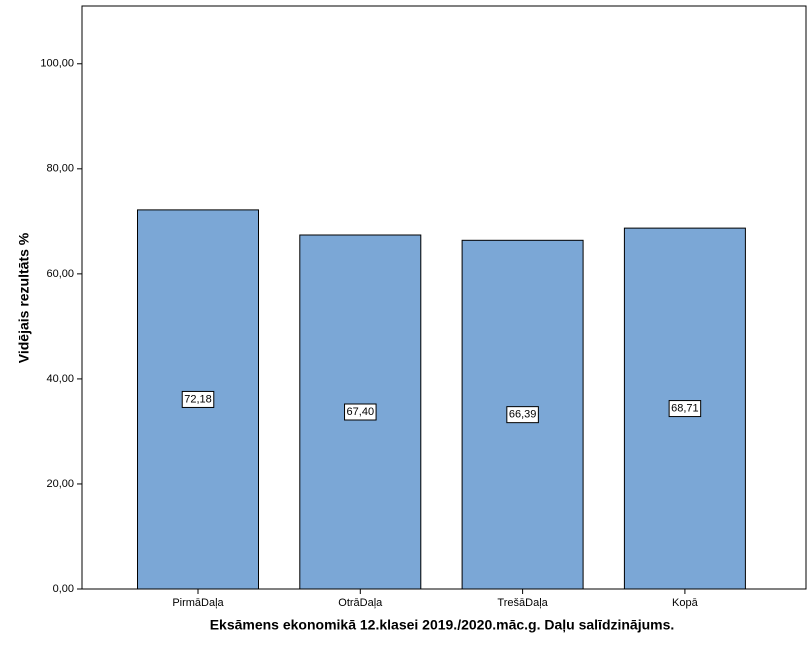 The height and width of the screenshot is (649, 811). Describe the element at coordinates (57, 64) in the screenshot. I see `y-tick-label: 100,00` at that location.